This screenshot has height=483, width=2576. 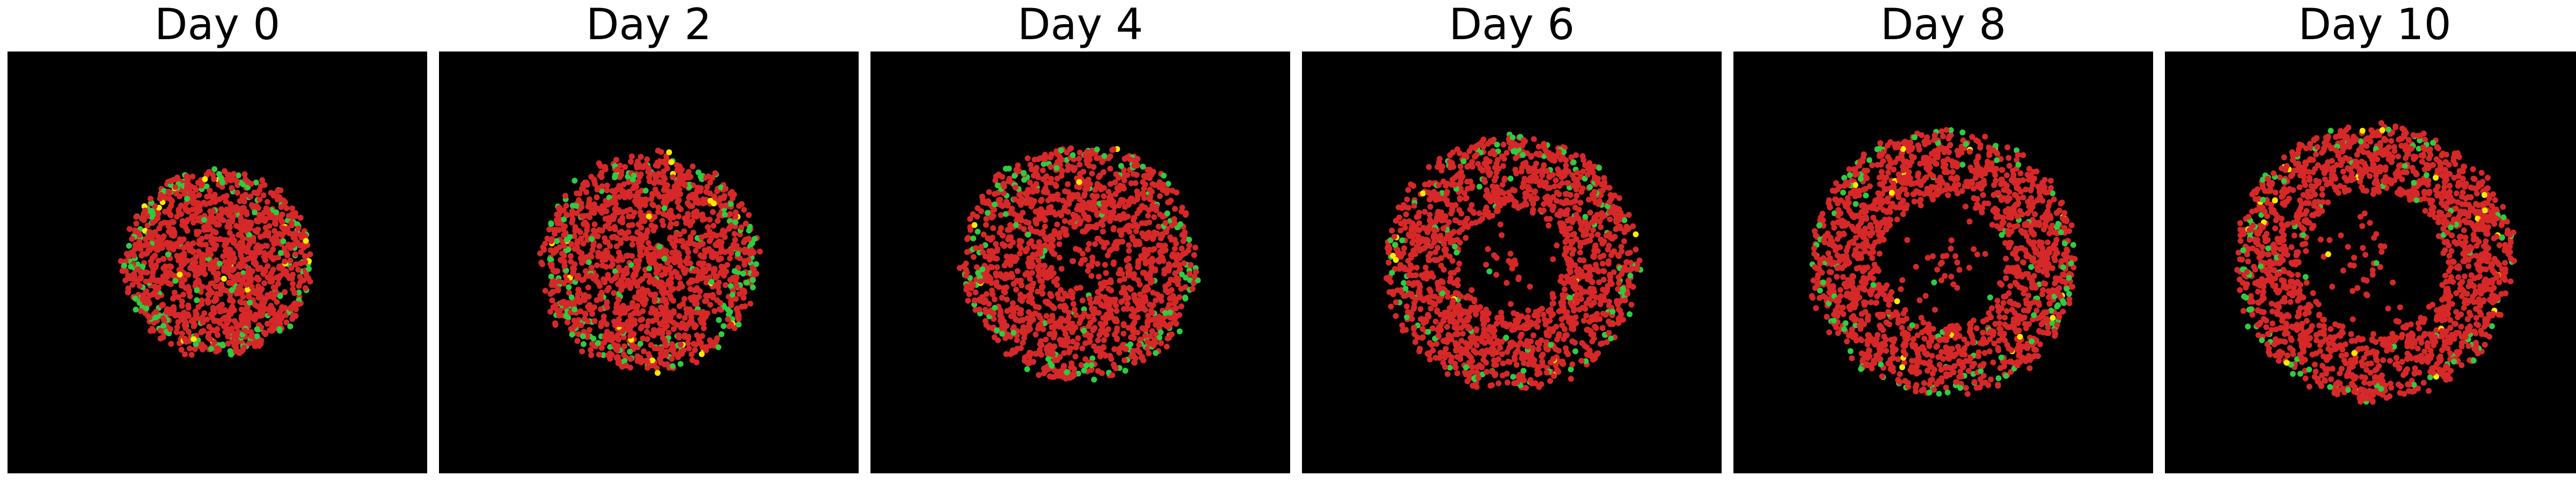 What do you see at coordinates (649, 24) in the screenshot?
I see `panel-title: Day 2` at bounding box center [649, 24].